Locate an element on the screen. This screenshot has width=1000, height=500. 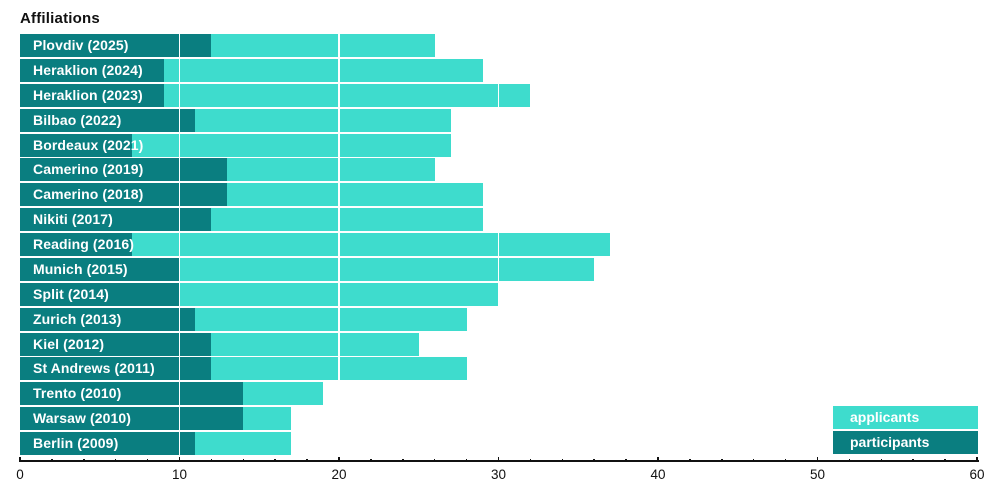
bar-category-label: Berlin (2009) is located at coordinates (76, 443).